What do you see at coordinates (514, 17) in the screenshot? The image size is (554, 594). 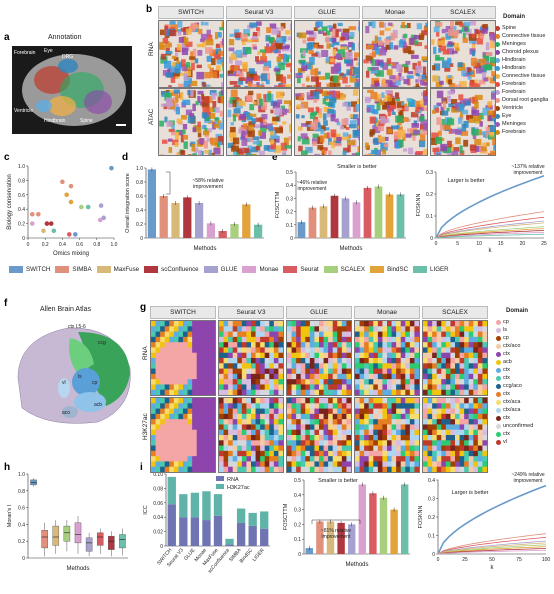 I see `b-legend-title: Domain` at bounding box center [514, 17].